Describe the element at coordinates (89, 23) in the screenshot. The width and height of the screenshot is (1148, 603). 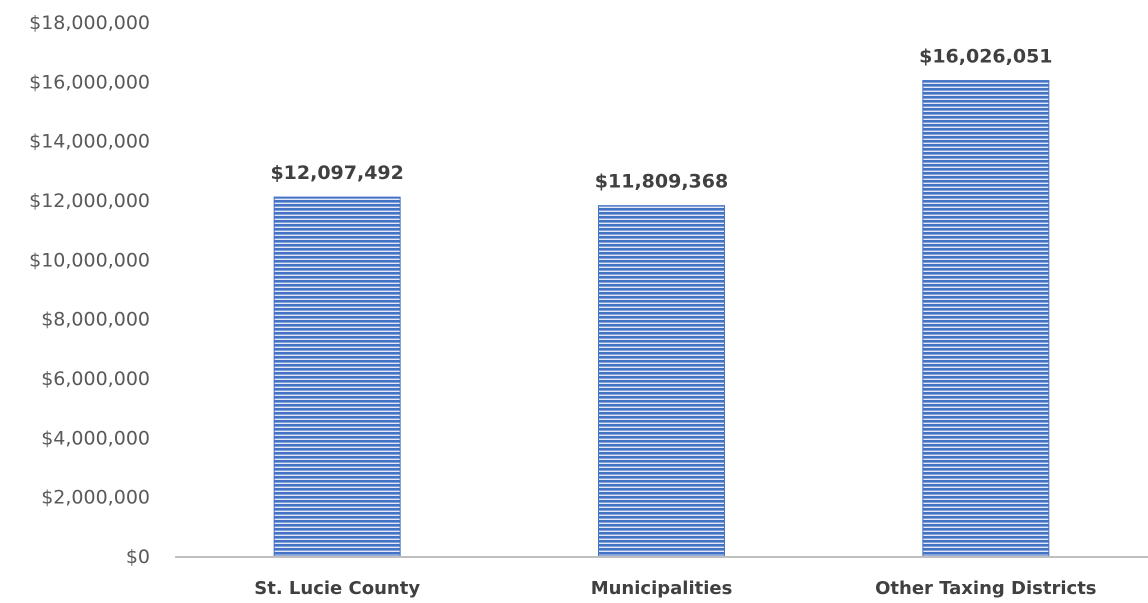
I see `y-tick-label: $18,000,000` at that location.